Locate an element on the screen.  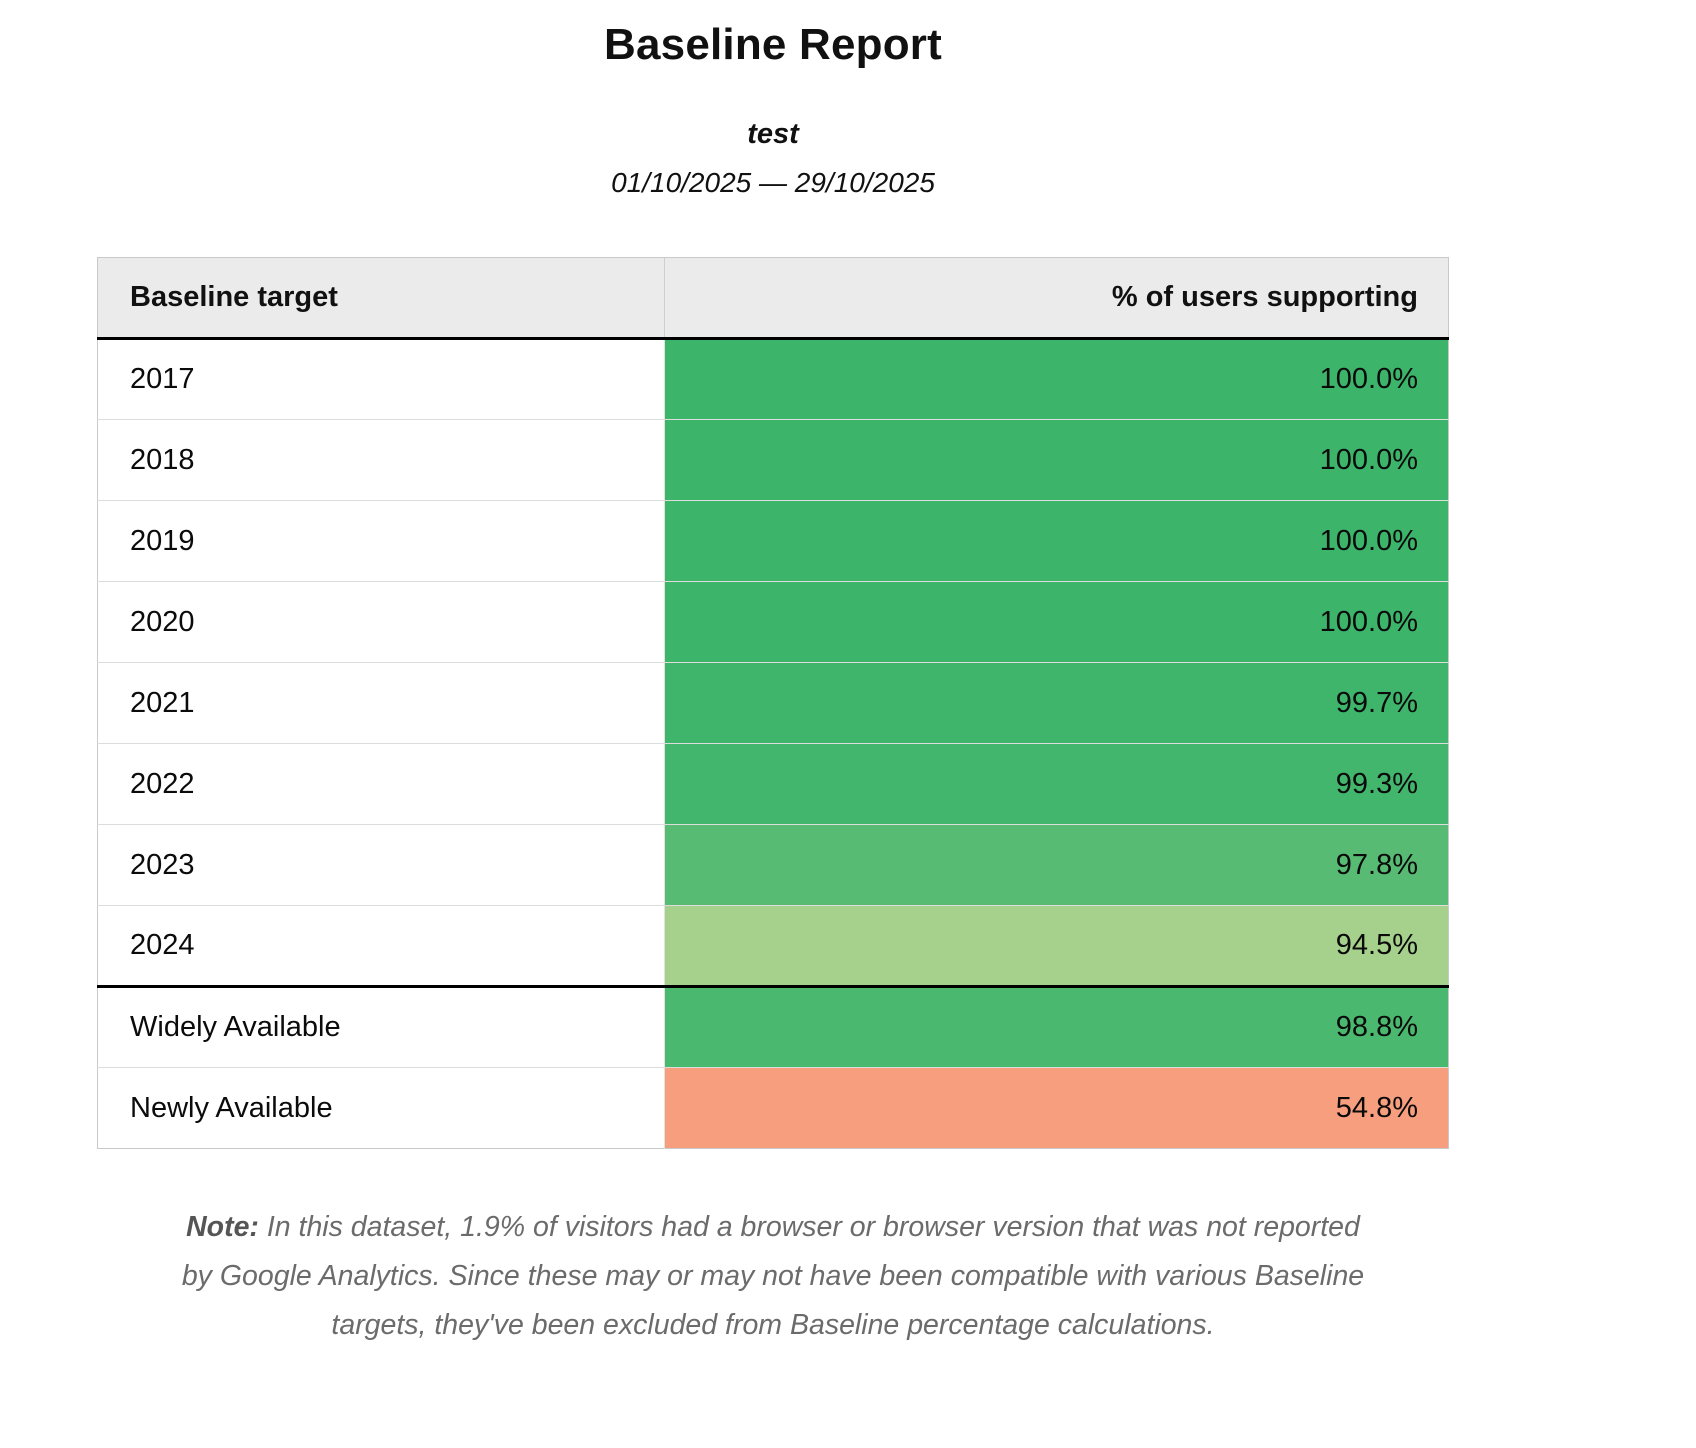
page-title: Baseline Report is located at coordinates (773, 44).